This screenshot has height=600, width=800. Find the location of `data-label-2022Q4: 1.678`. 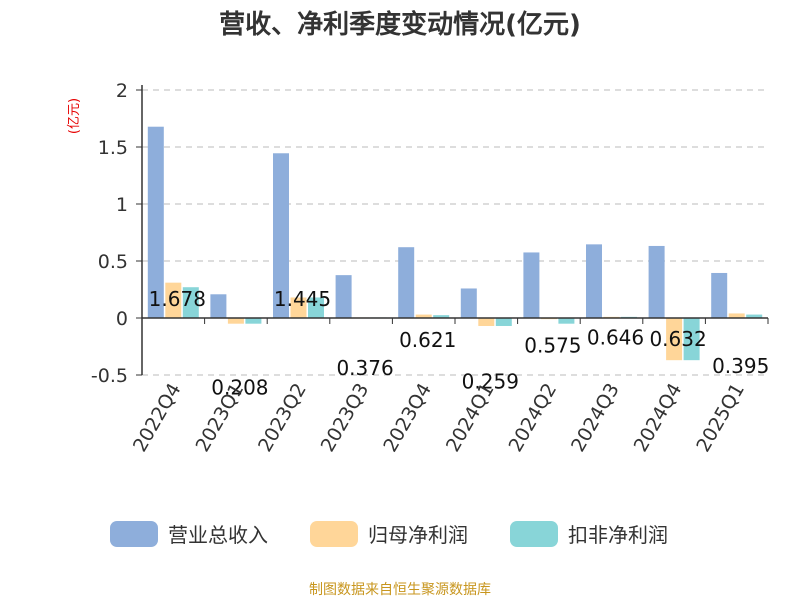

data-label-2022Q4: 1.678 is located at coordinates (177, 299).